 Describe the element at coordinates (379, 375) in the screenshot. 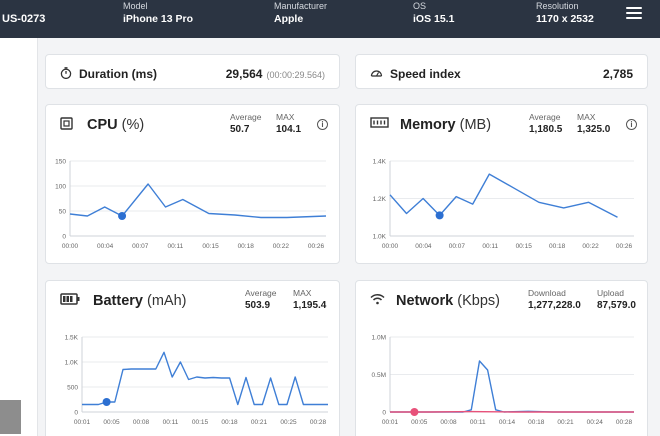

I see `network-y-tick-label: 0.5M` at that location.